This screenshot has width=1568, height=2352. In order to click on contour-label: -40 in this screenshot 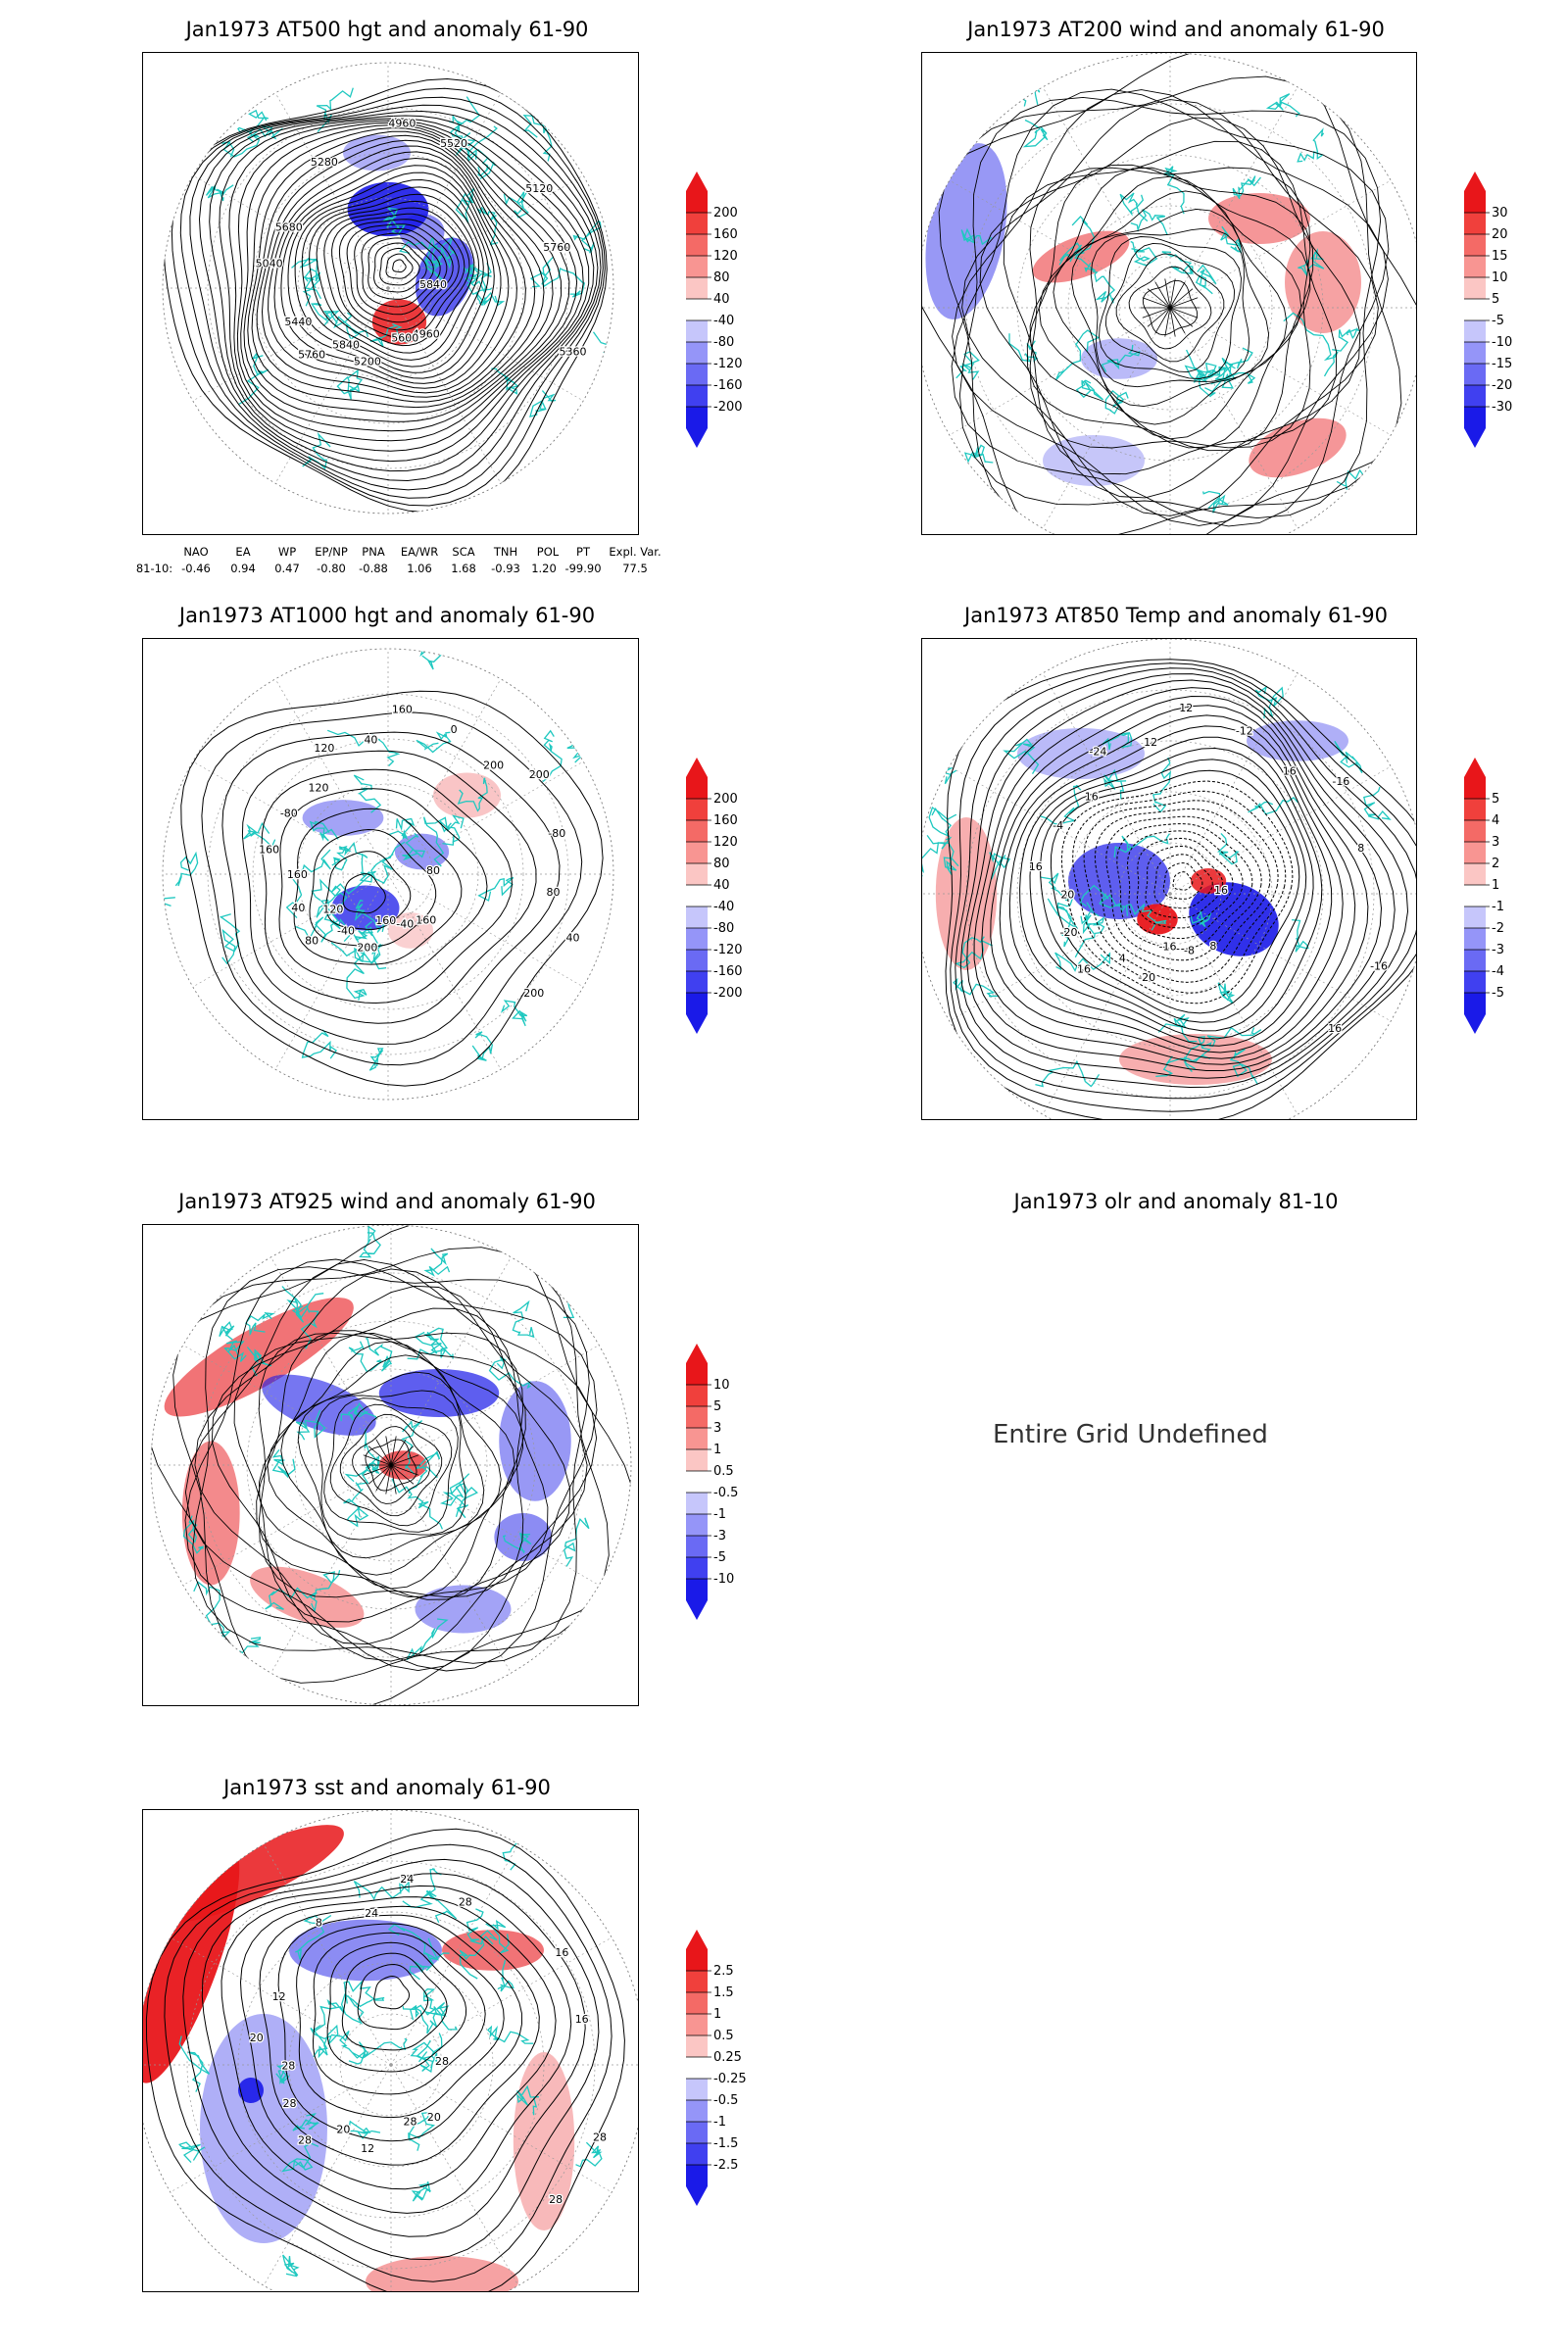, I will do `click(405, 924)`.